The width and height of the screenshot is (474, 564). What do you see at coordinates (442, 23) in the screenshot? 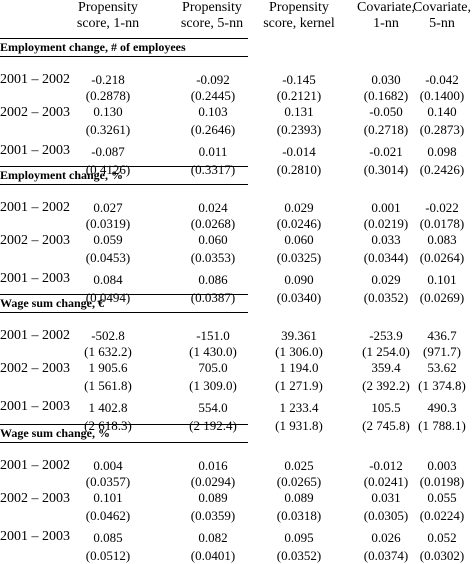
I see `column-header-line: 5-nn` at bounding box center [442, 23].